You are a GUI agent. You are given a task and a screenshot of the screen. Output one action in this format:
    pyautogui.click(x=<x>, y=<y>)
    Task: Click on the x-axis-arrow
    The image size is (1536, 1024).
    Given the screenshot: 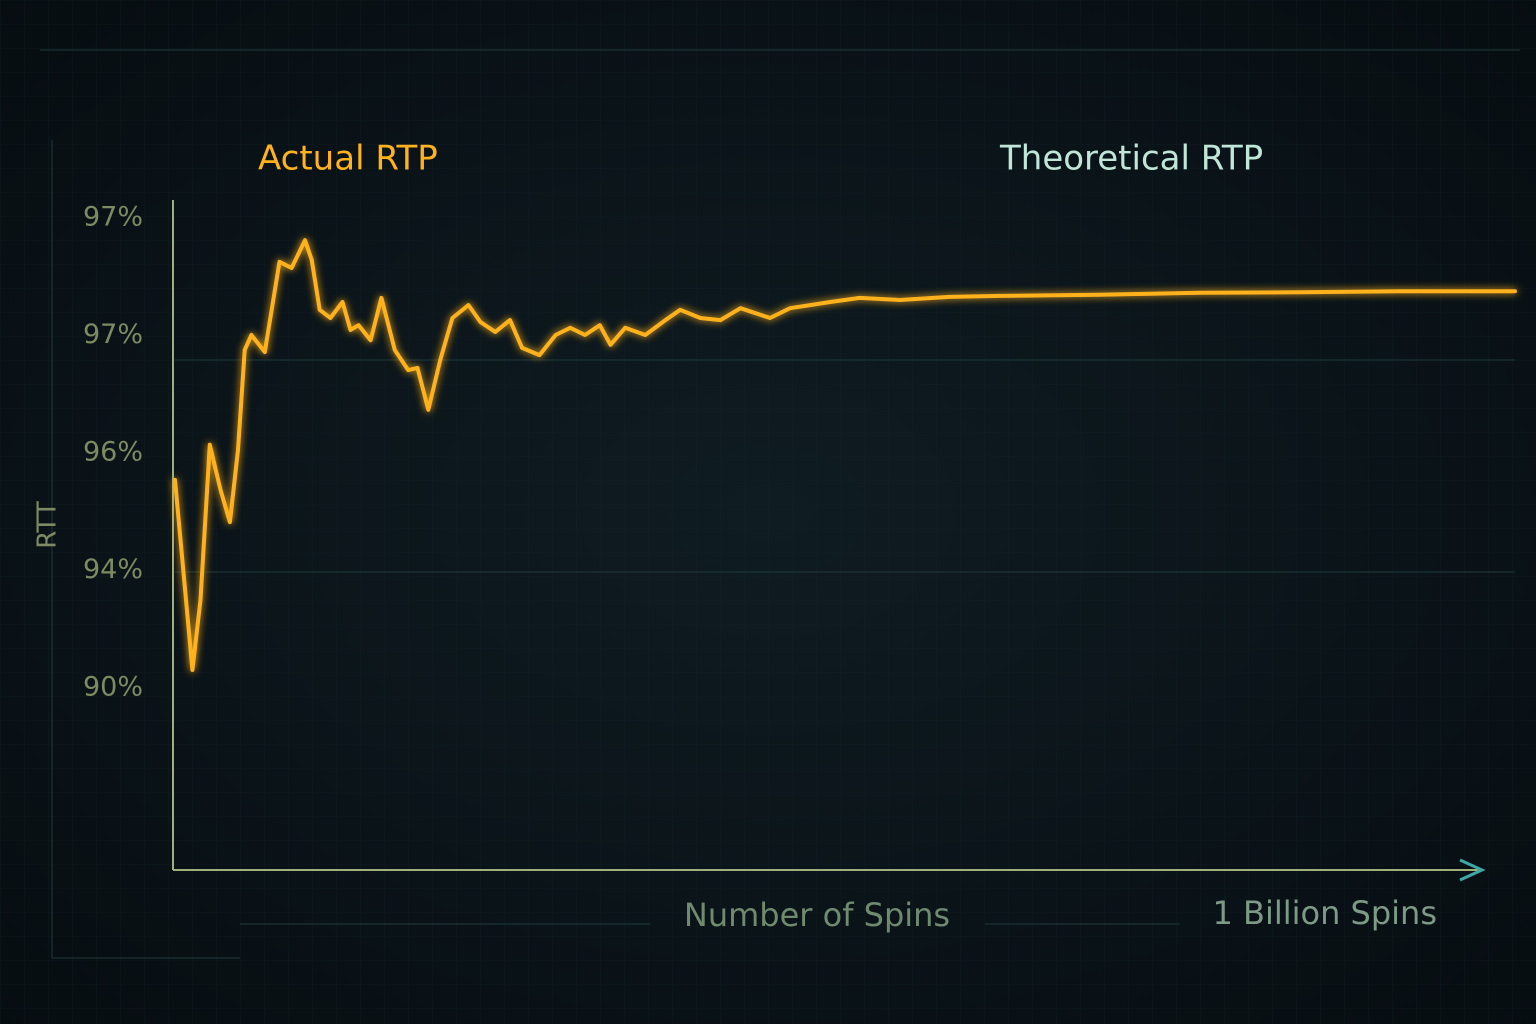 What is the action you would take?
    pyautogui.click(x=1472, y=870)
    